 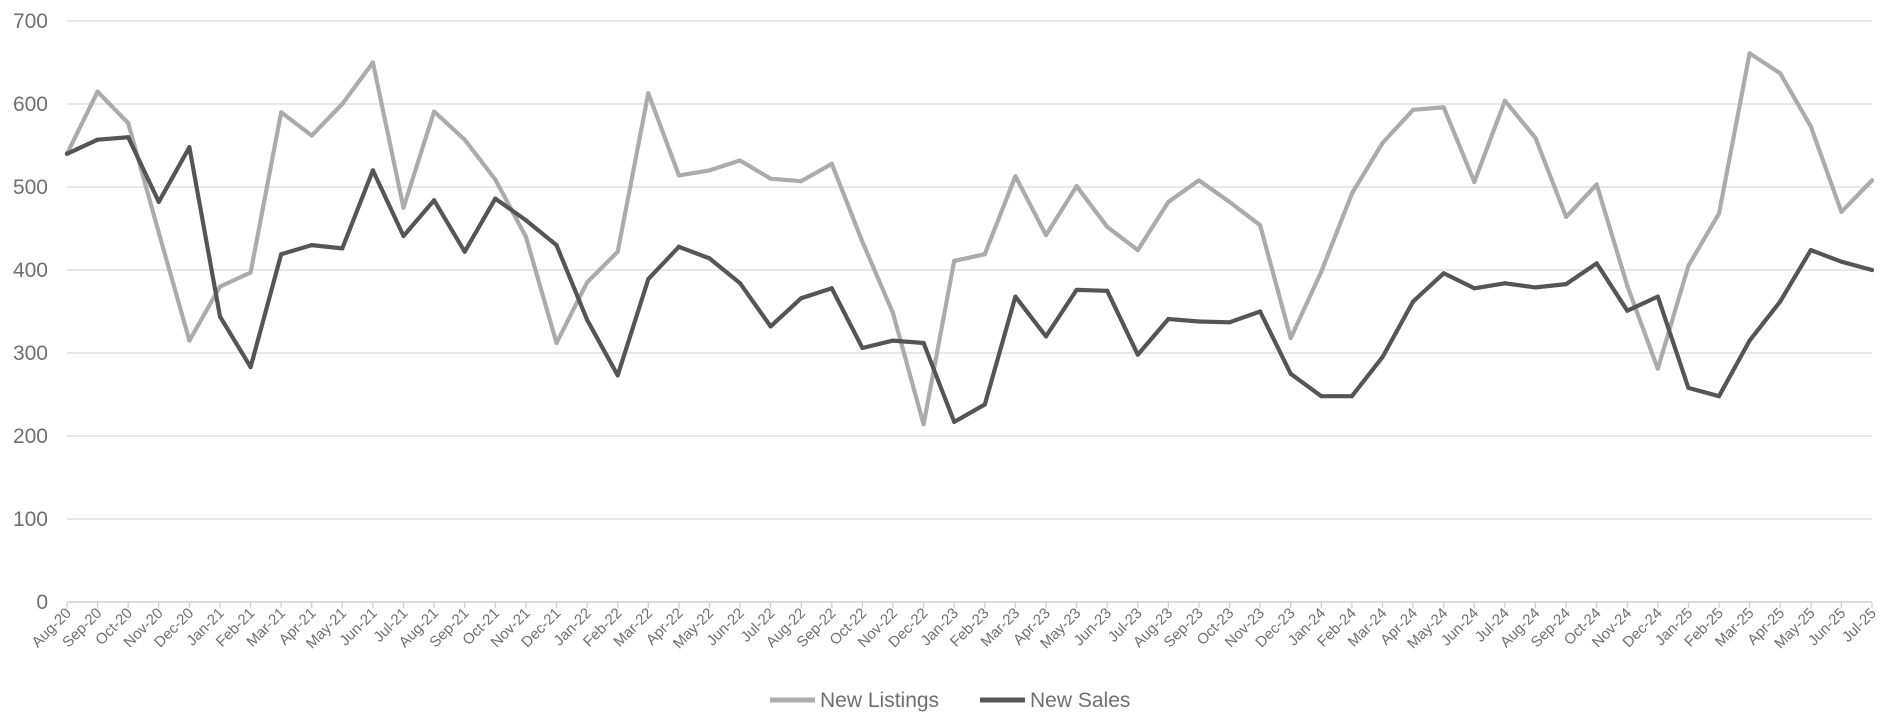 I want to click on y-tick-label: 0, so click(x=42, y=602).